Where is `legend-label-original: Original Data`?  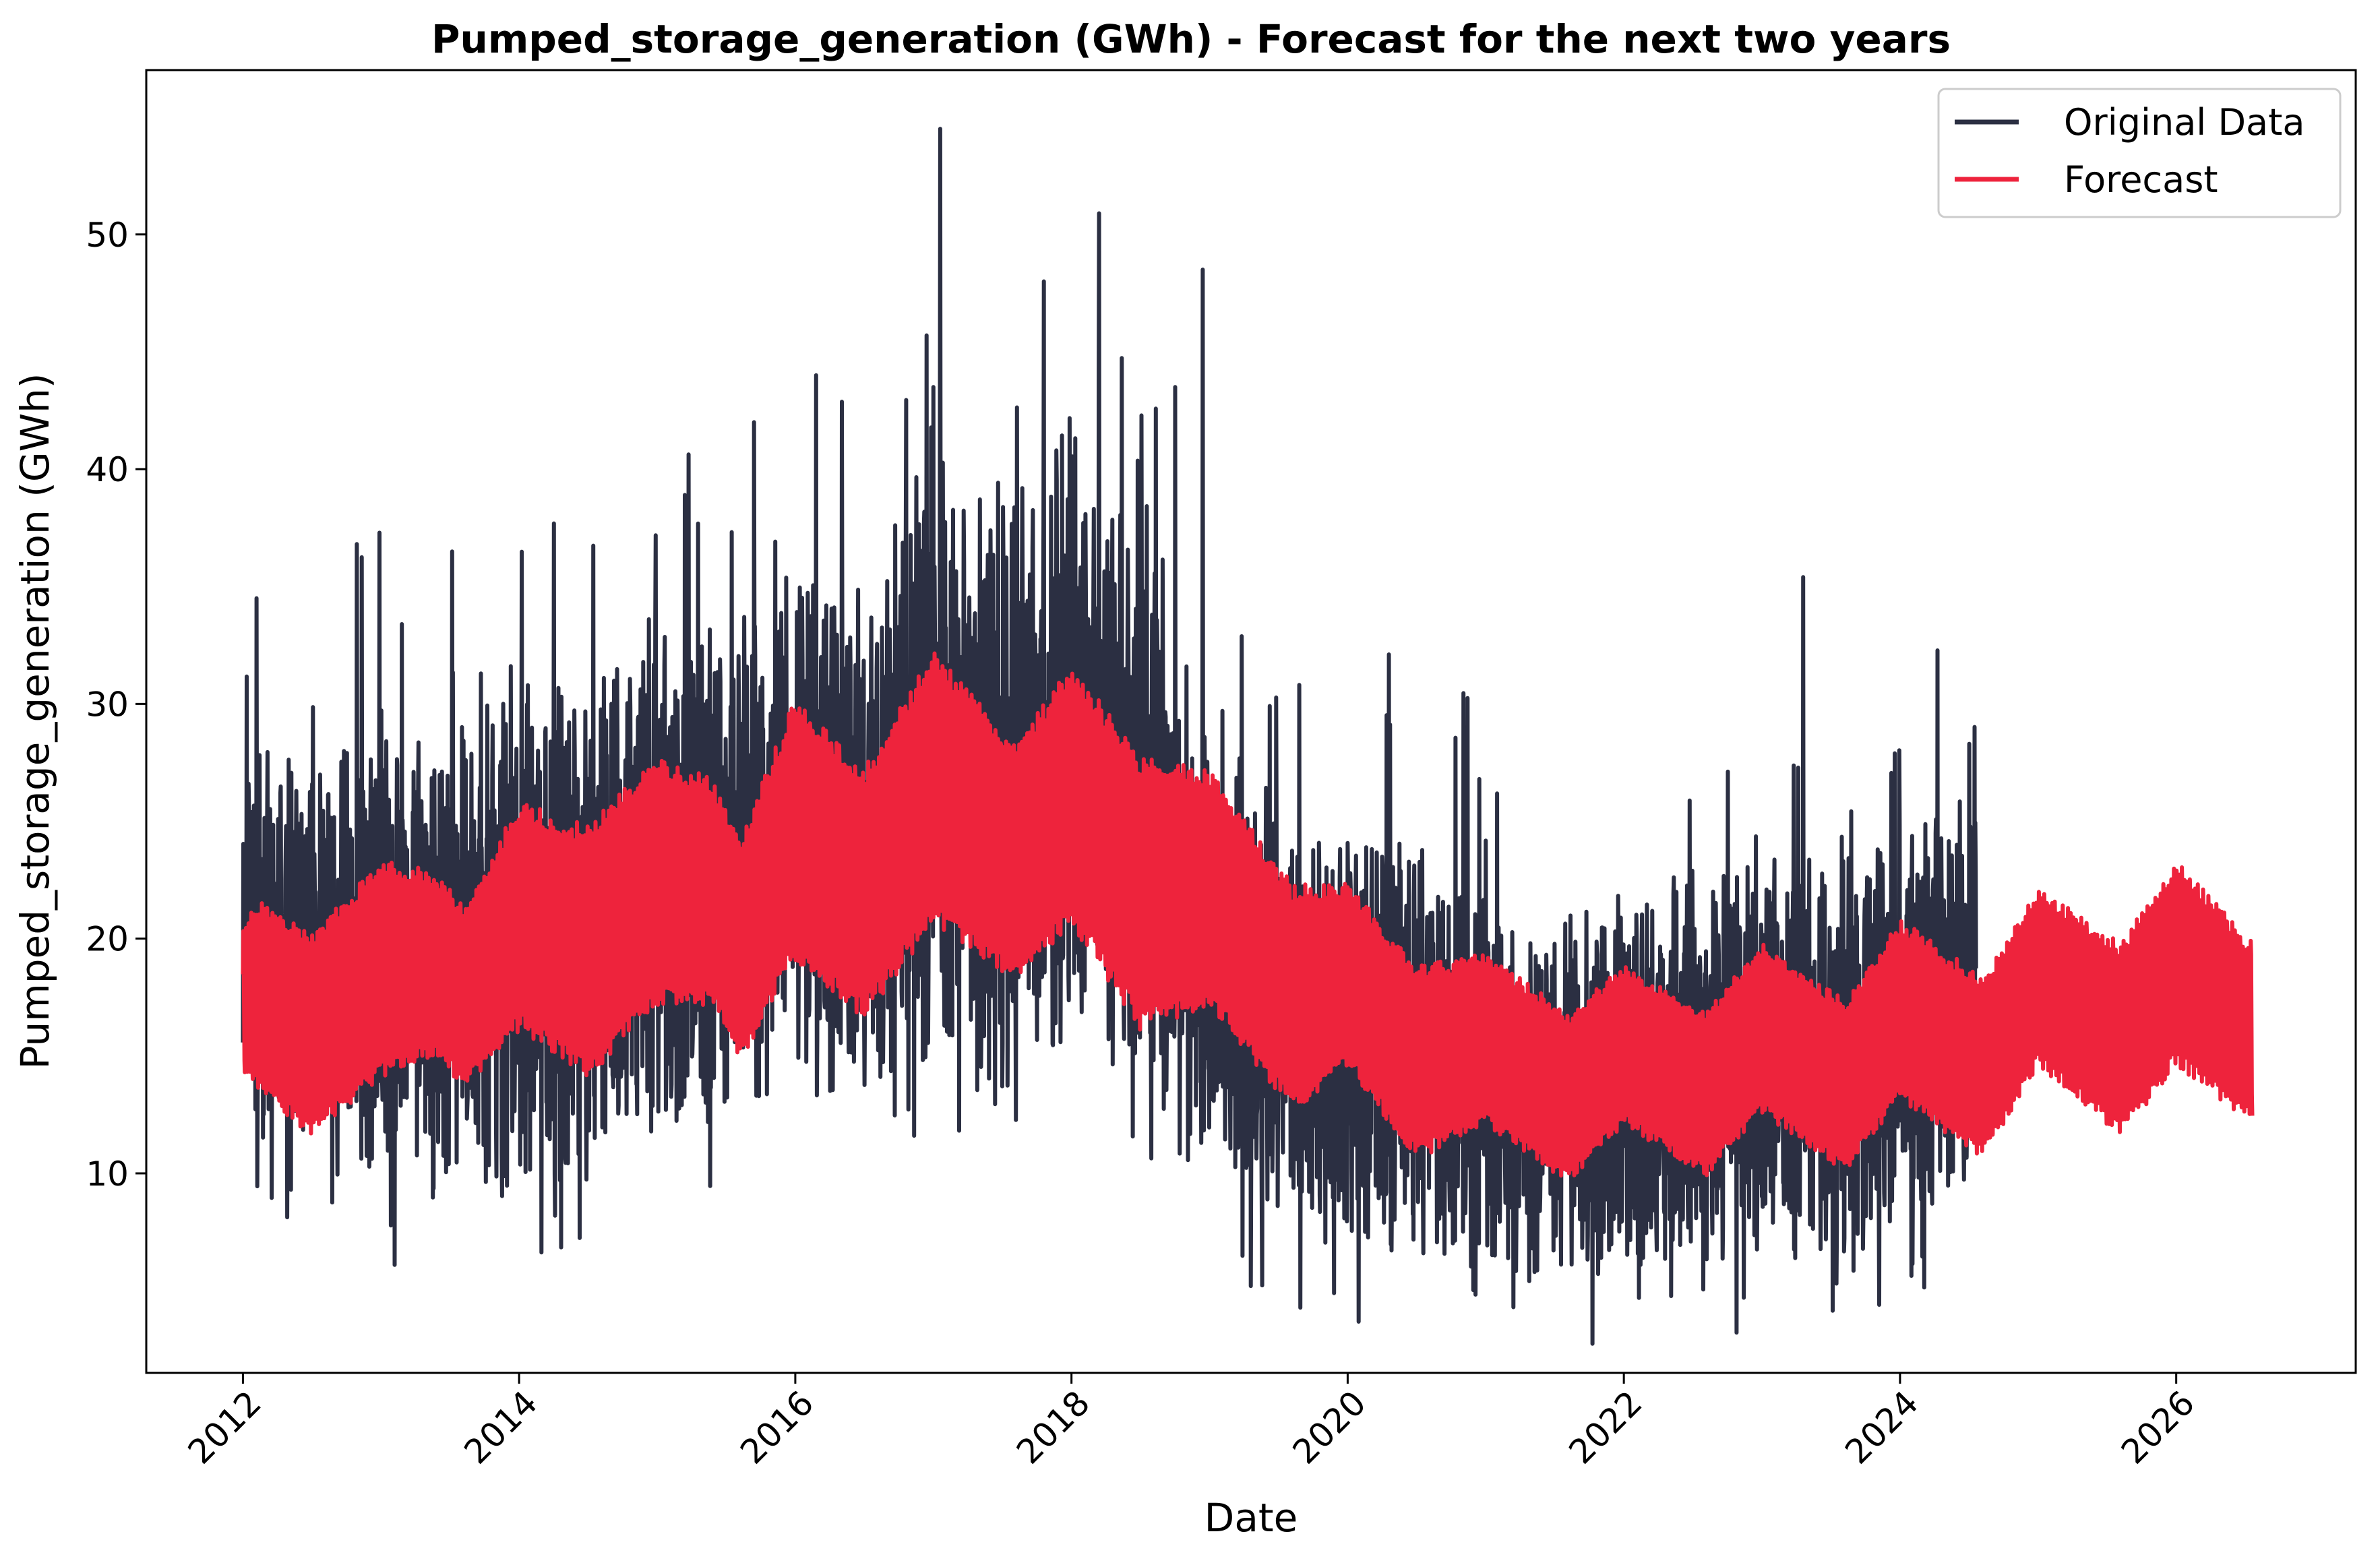
legend-label-original: Original Data is located at coordinates (2184, 122).